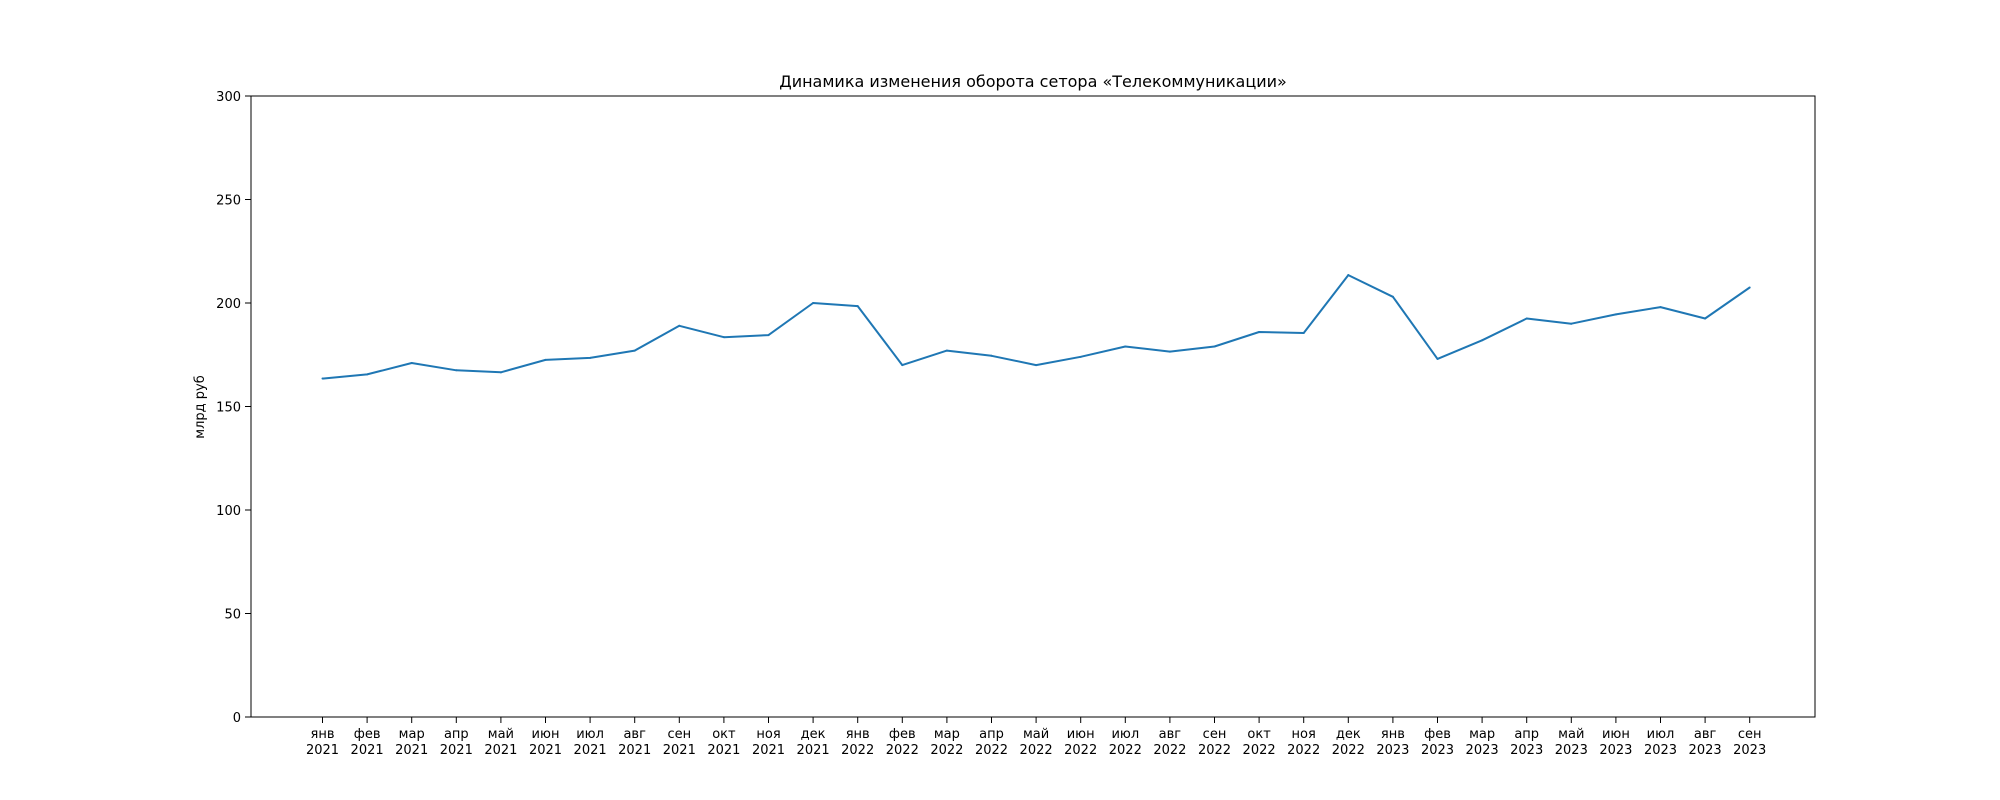 Image resolution: width=2000 pixels, height=800 pixels. Describe the element at coordinates (228, 304) in the screenshot. I see `y-tick-label: 200` at that location.